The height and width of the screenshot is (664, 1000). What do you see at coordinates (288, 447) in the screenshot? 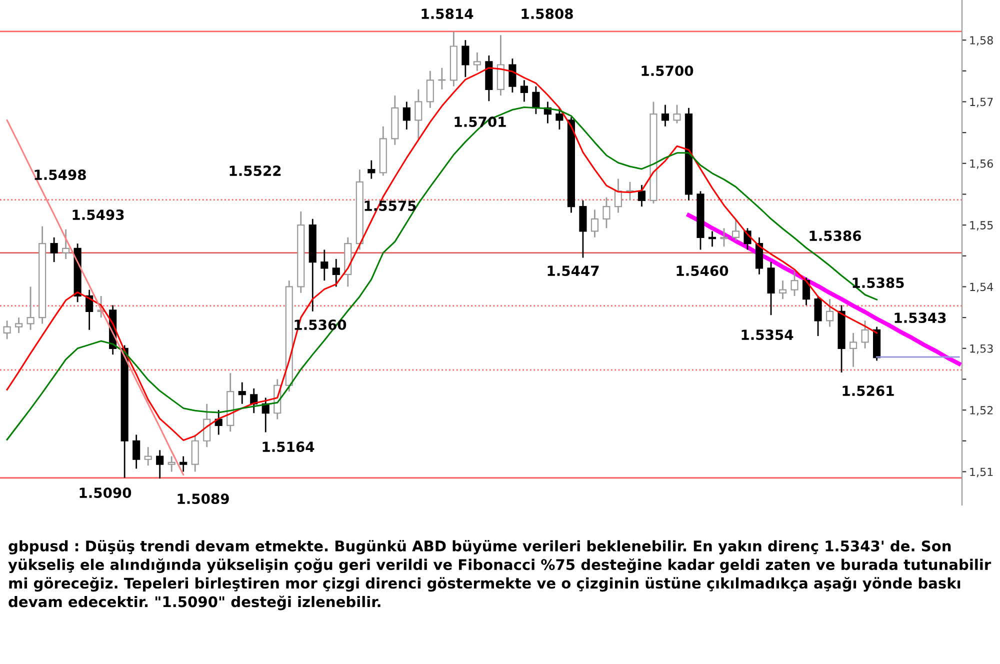
I see `annotation: 1.5164` at bounding box center [288, 447].